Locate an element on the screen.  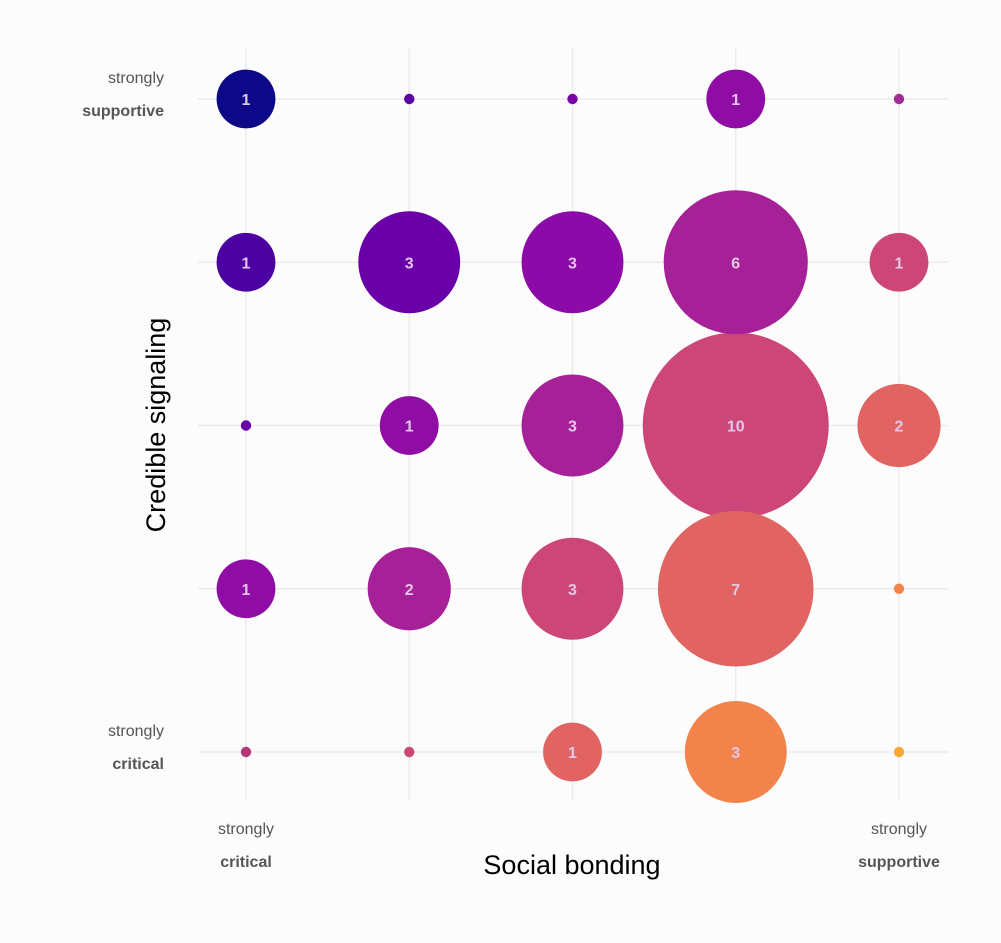
y-axis-title: Credible signaling is located at coordinates (156, 425).